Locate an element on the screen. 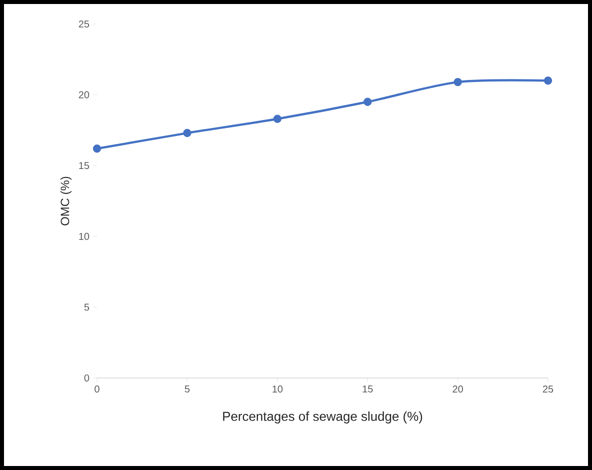 Image resolution: width=592 pixels, height=470 pixels. y-tick-label: 20 is located at coordinates (84, 94).